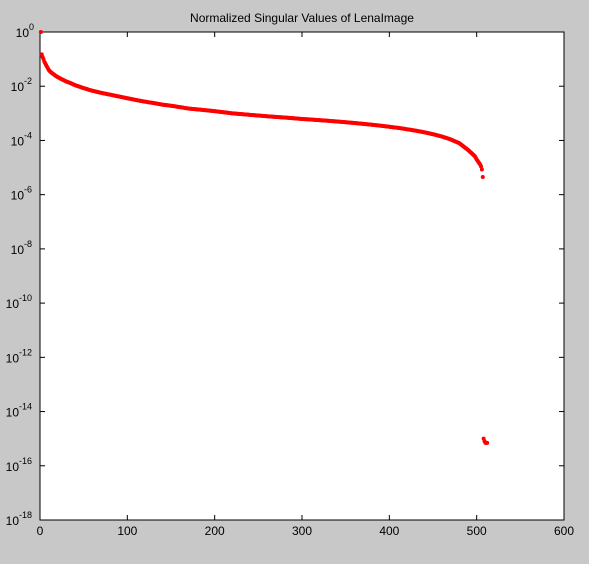 This screenshot has height=564, width=589. I want to click on y-tick-label-exponent: 0, so click(31, 27).